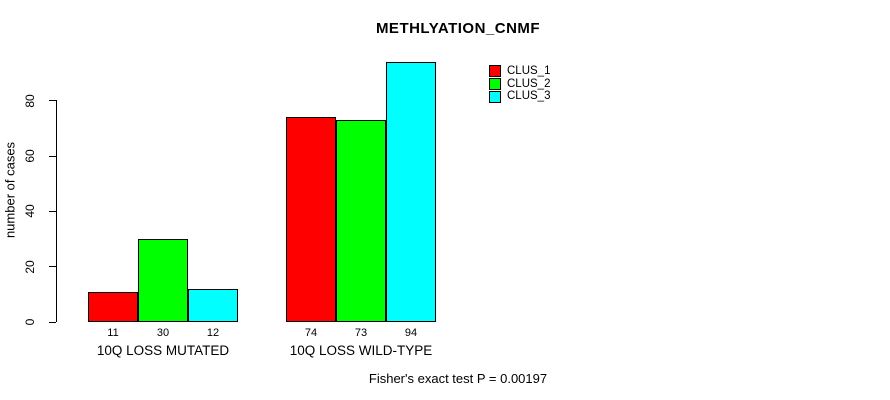 Image resolution: width=890 pixels, height=400 pixels. Describe the element at coordinates (458, 28) in the screenshot. I see `chart-title: METHLYATION_CNMF` at that location.